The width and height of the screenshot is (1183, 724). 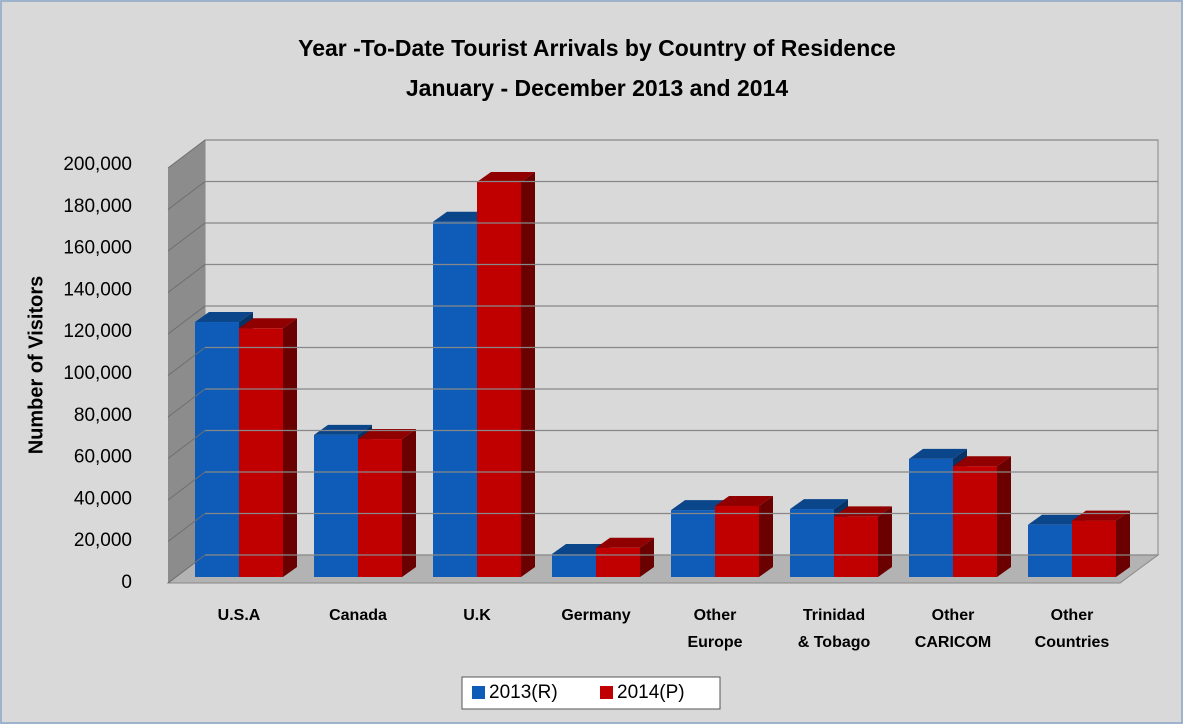 What do you see at coordinates (103, 415) in the screenshot?
I see `y-tick-label: 80,000` at bounding box center [103, 415].